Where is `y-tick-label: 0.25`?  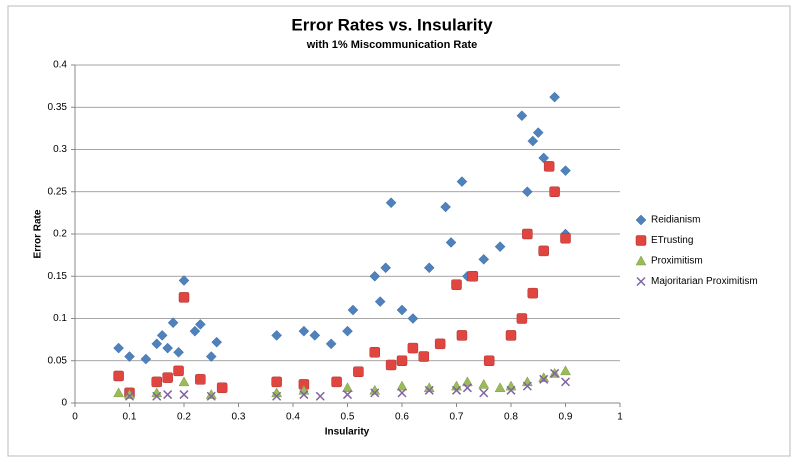 y-tick-label: 0.25 is located at coordinates (58, 191).